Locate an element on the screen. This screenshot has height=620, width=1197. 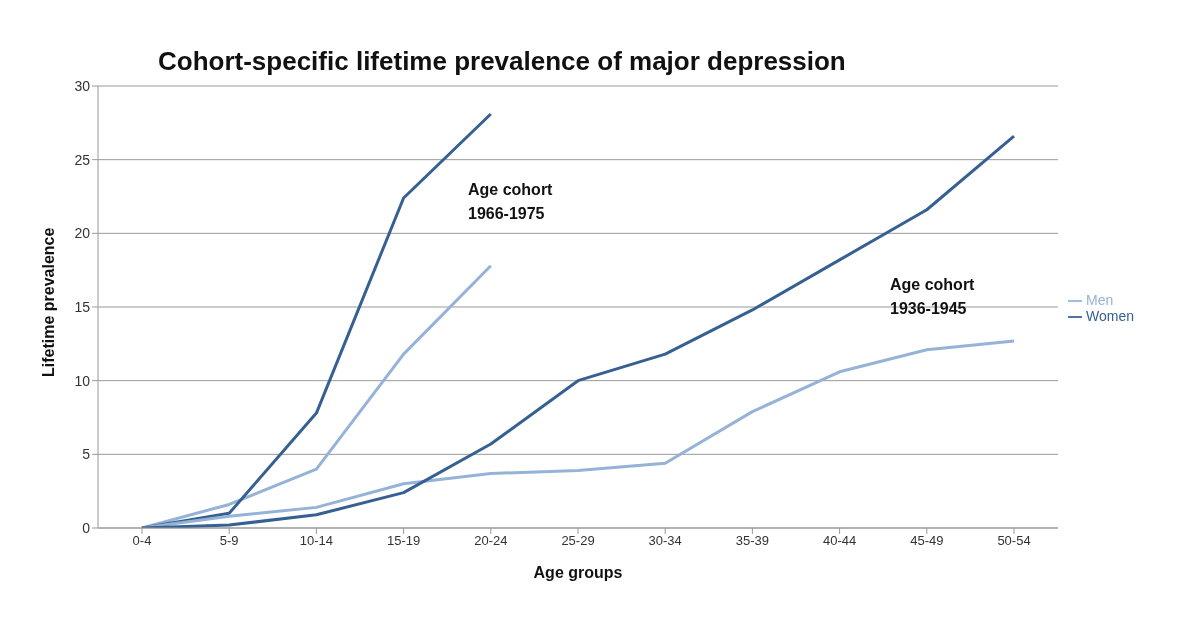
y-tick-label: 5 is located at coordinates (86, 454).